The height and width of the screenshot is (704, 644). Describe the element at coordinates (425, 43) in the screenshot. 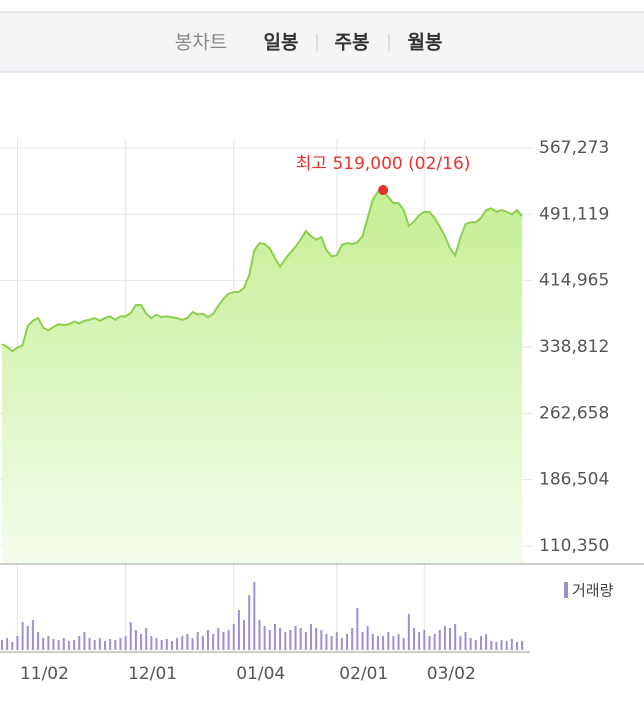

I see `tab: 월봉` at that location.